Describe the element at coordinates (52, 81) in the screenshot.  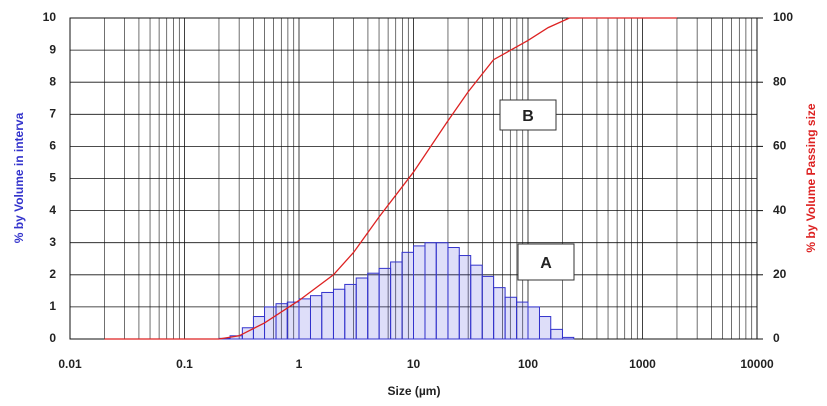
I see `y-tick-label: 8` at that location.